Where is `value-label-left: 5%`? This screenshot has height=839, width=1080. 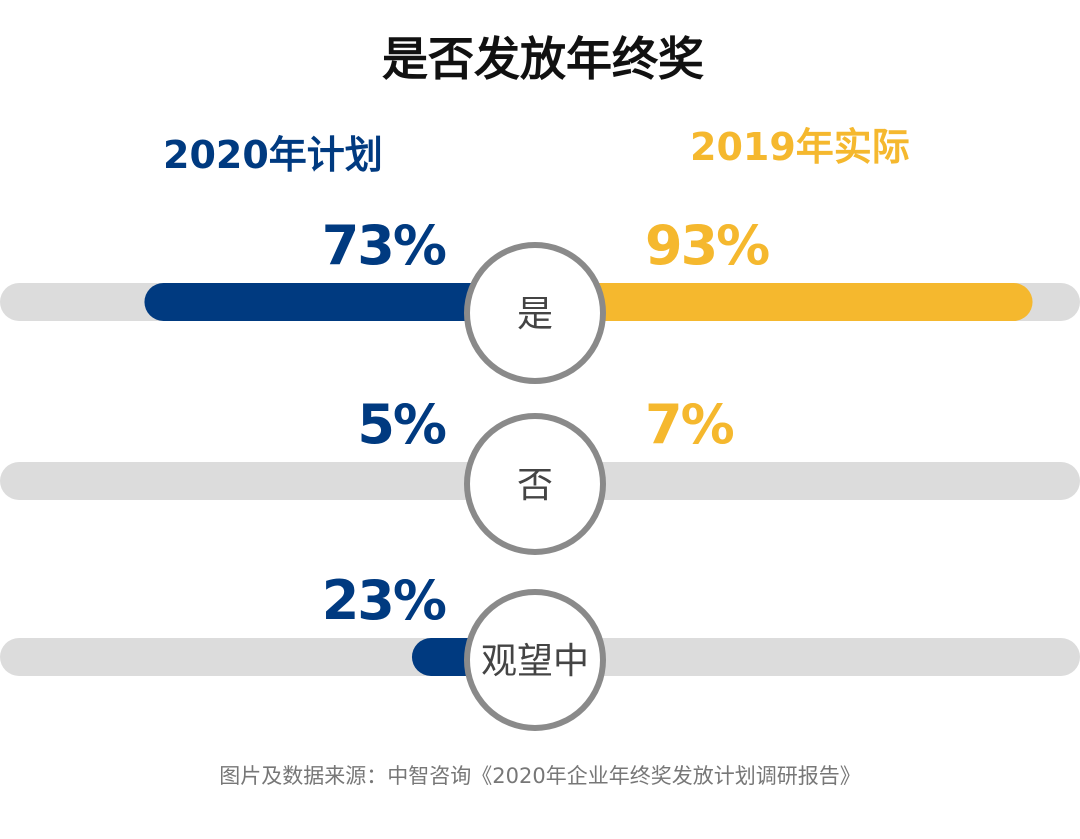
value-label-left: 5% is located at coordinates (401, 424).